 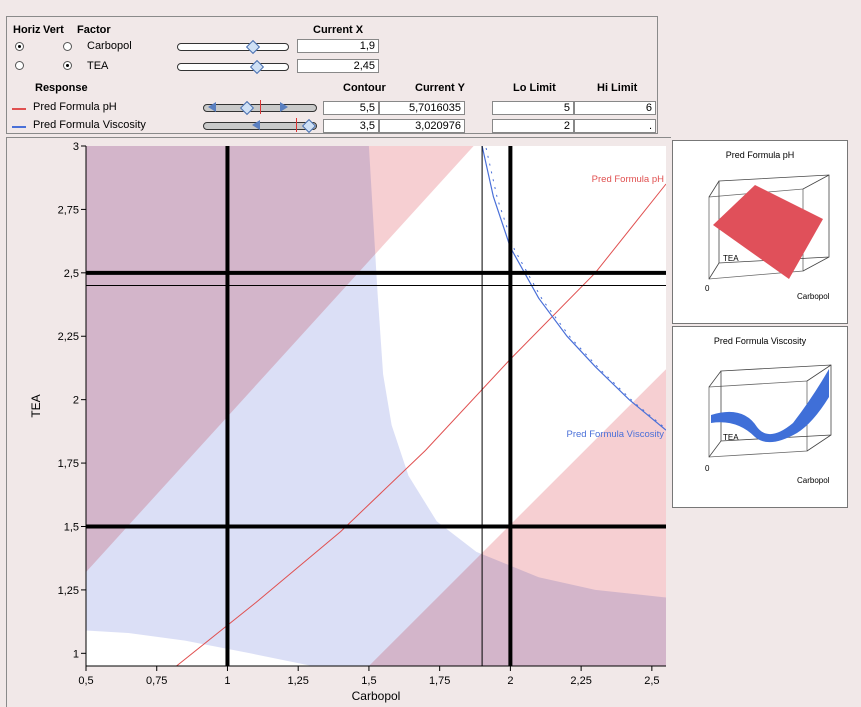 I want to click on viscosity-legend-line, so click(x=19, y=127).